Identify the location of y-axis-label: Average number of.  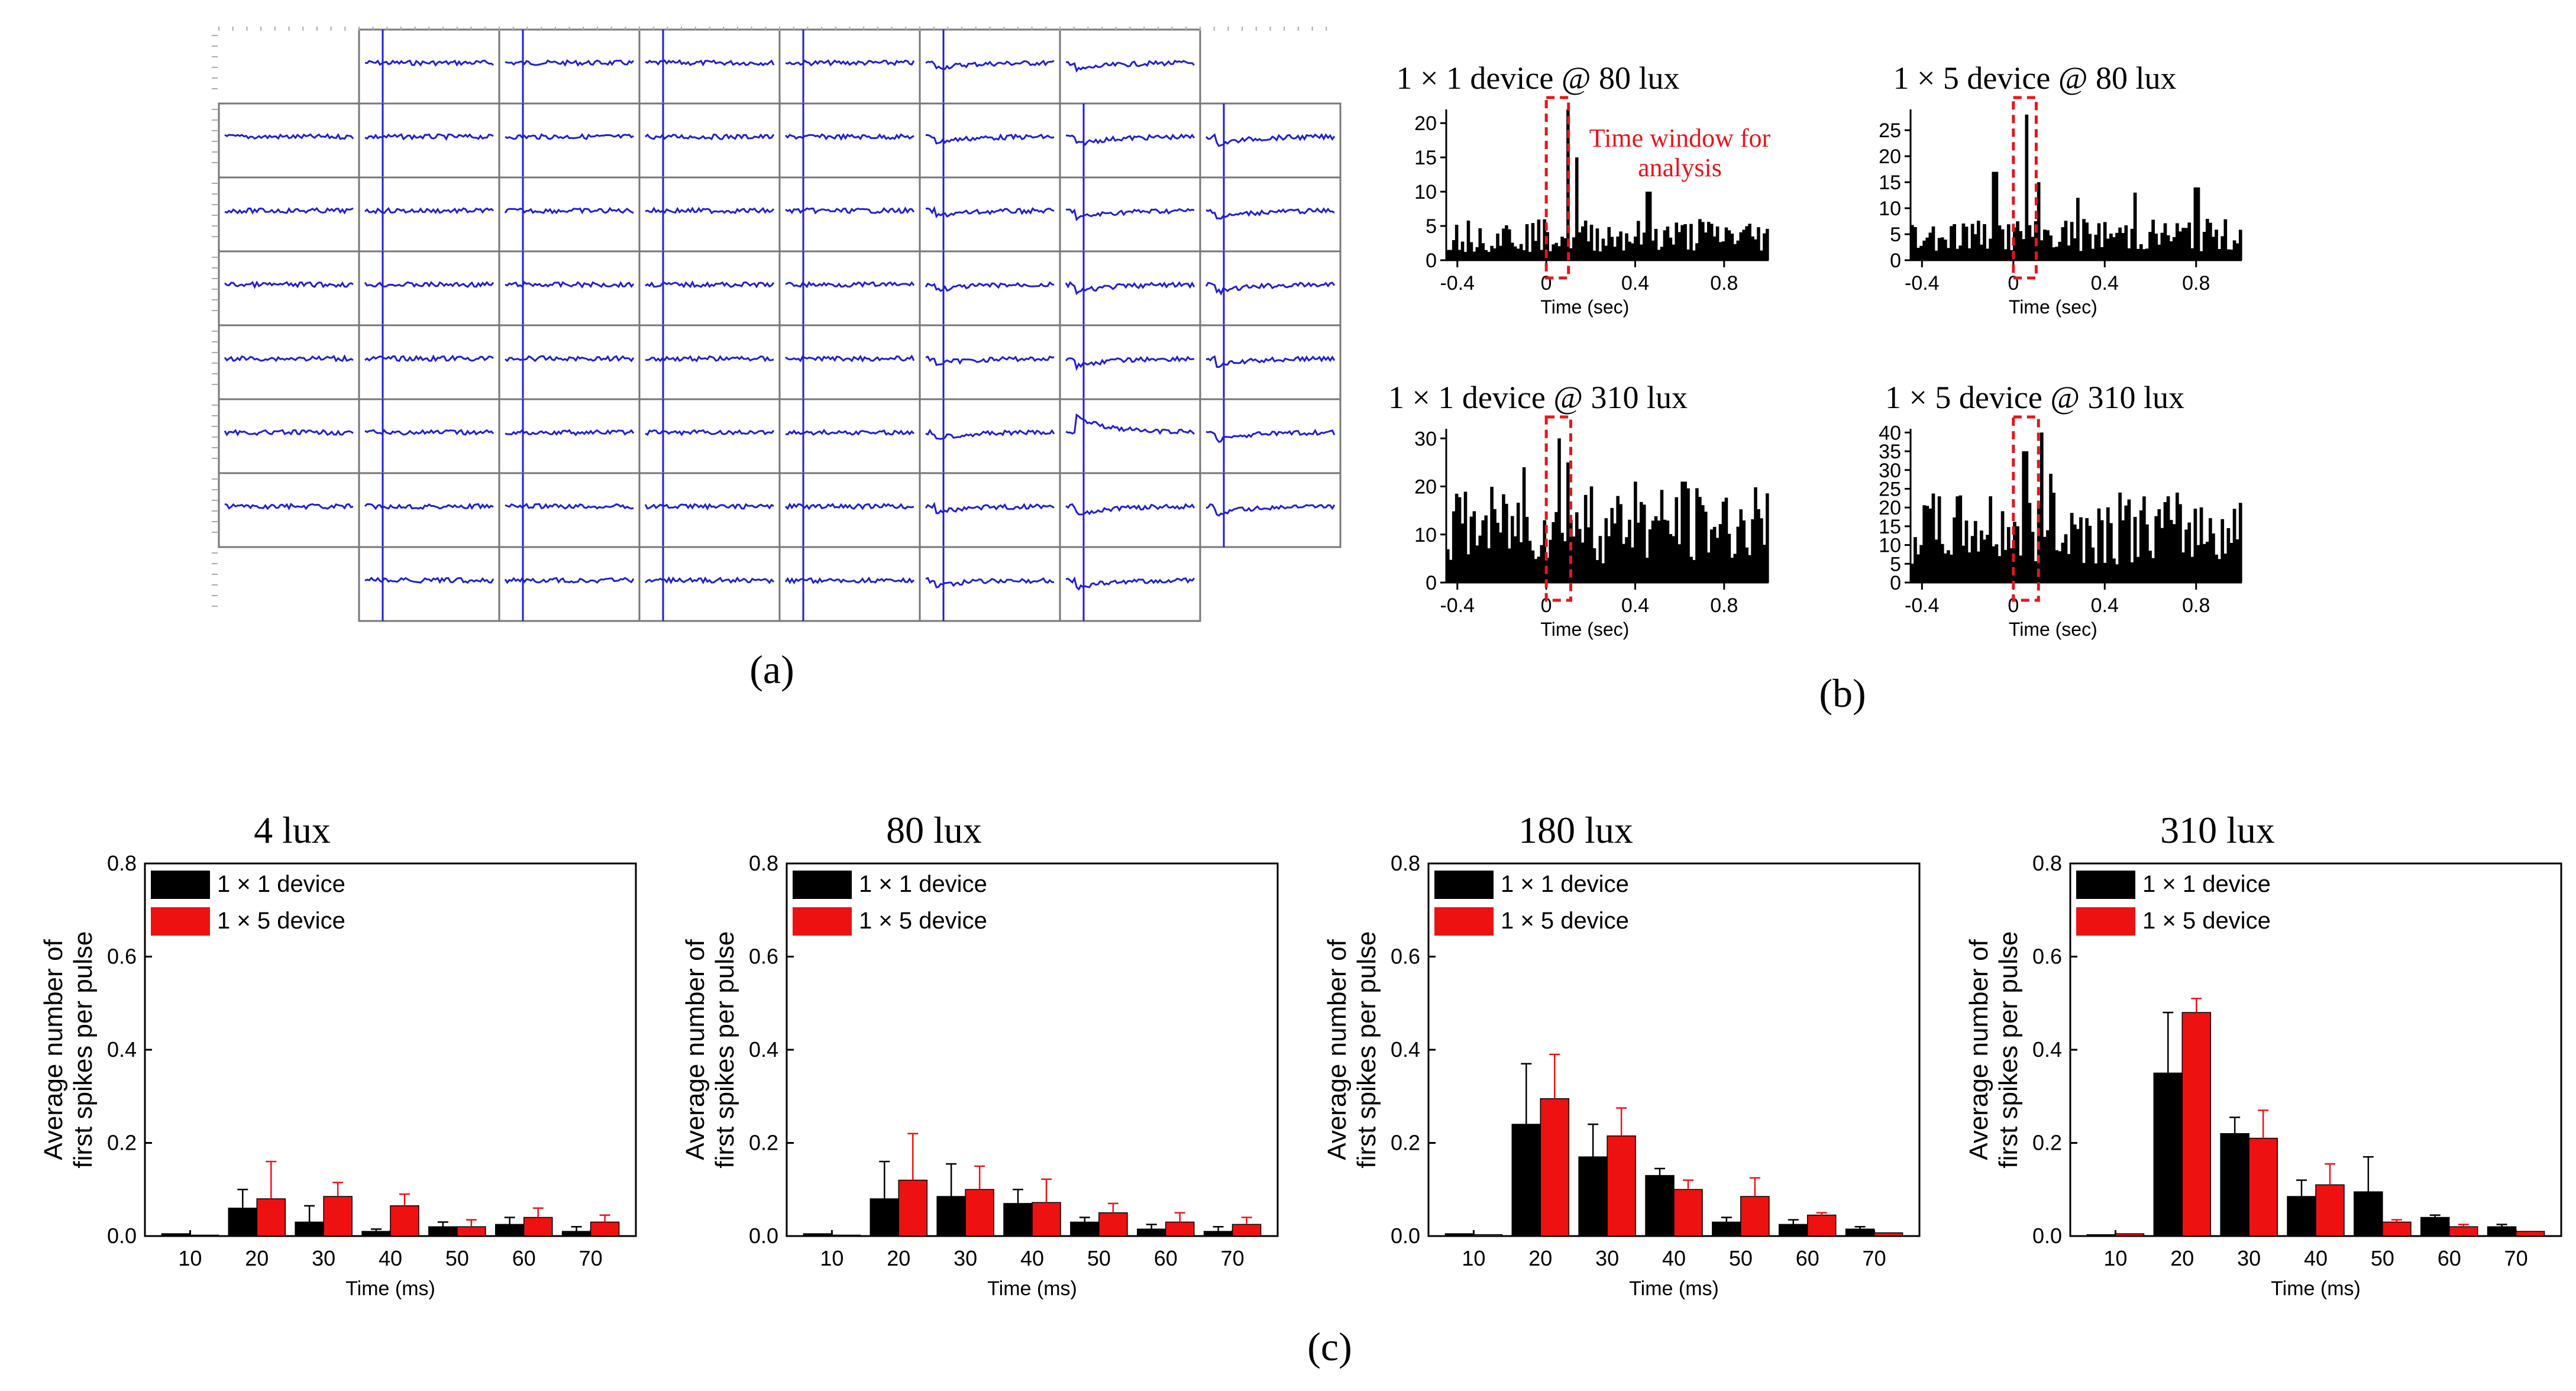
(1337, 1049).